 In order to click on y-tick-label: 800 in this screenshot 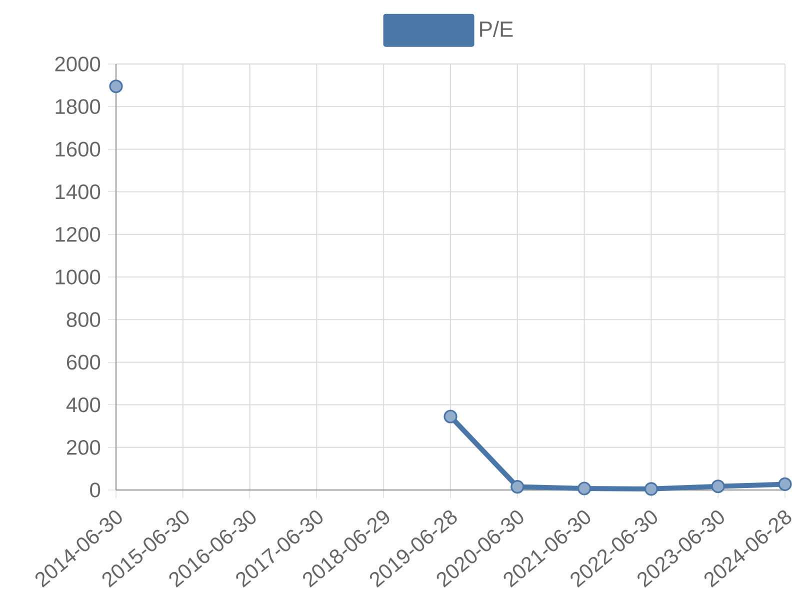, I will do `click(83, 320)`.